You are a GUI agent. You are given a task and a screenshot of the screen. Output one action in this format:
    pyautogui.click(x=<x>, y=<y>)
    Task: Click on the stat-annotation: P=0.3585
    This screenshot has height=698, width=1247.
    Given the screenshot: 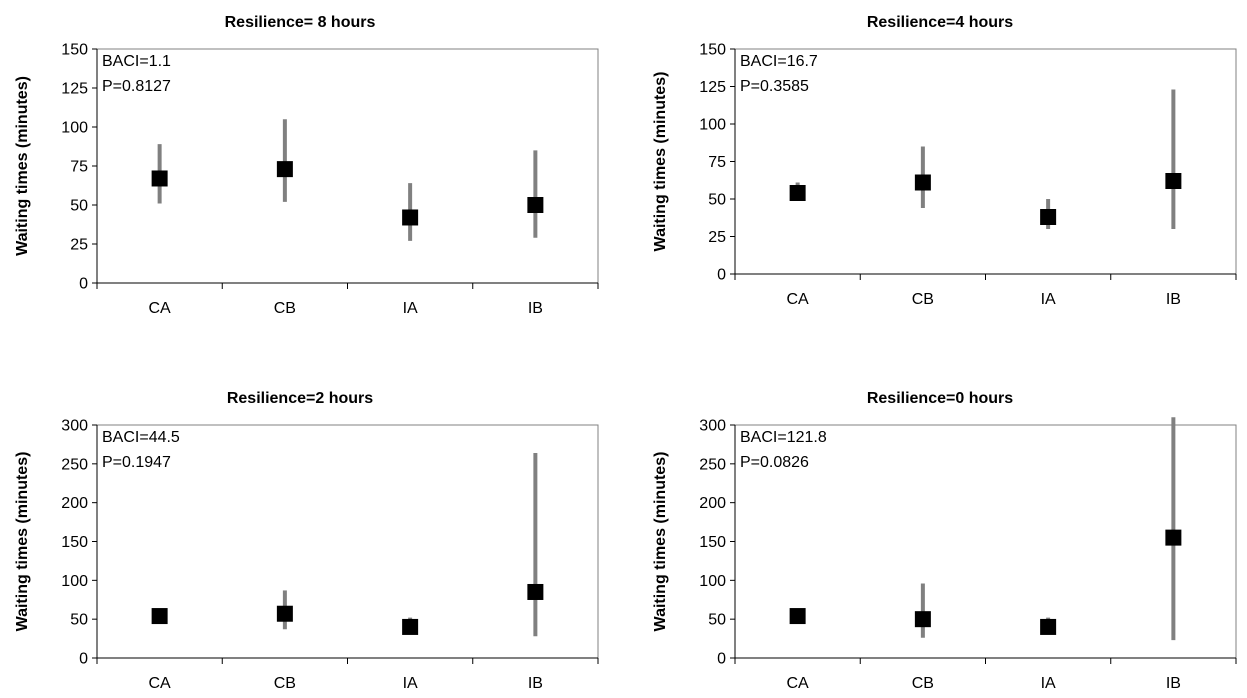 What is the action you would take?
    pyautogui.click(x=774, y=86)
    